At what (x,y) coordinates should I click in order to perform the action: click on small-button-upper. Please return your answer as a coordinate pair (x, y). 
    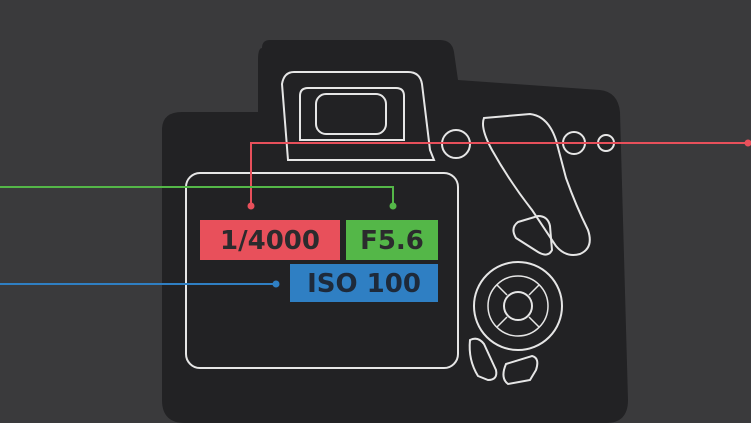
    Looking at the image, I should click on (533, 235).